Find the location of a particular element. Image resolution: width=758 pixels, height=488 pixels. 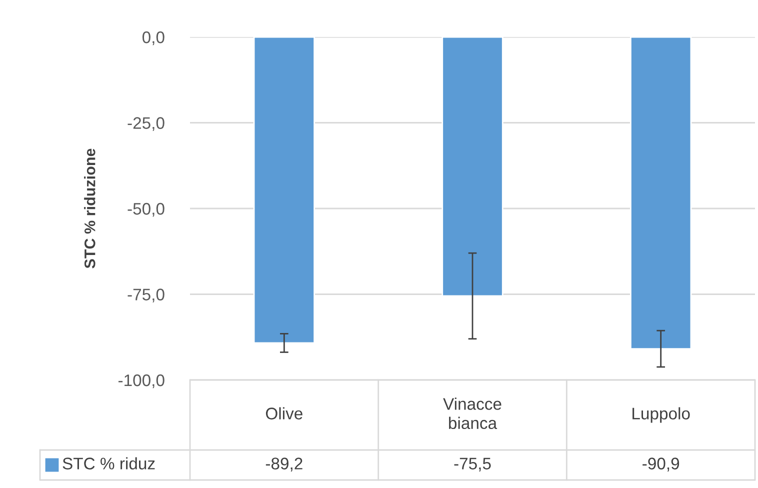

x-tick-label: Vinacce bianca is located at coordinates (472, 414).